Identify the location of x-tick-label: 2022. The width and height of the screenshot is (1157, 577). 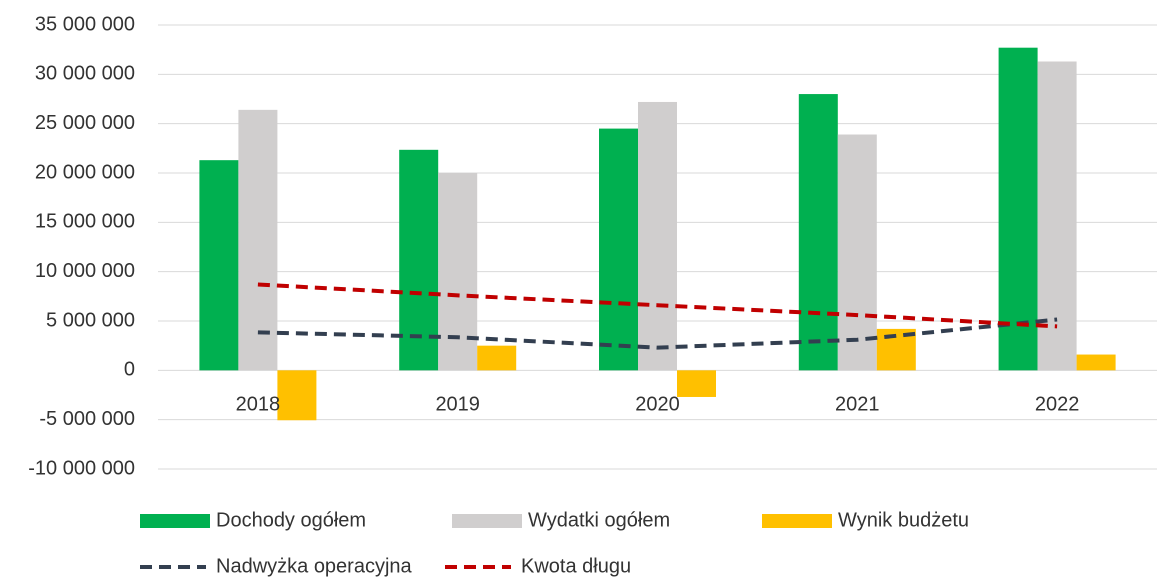
(1057, 404).